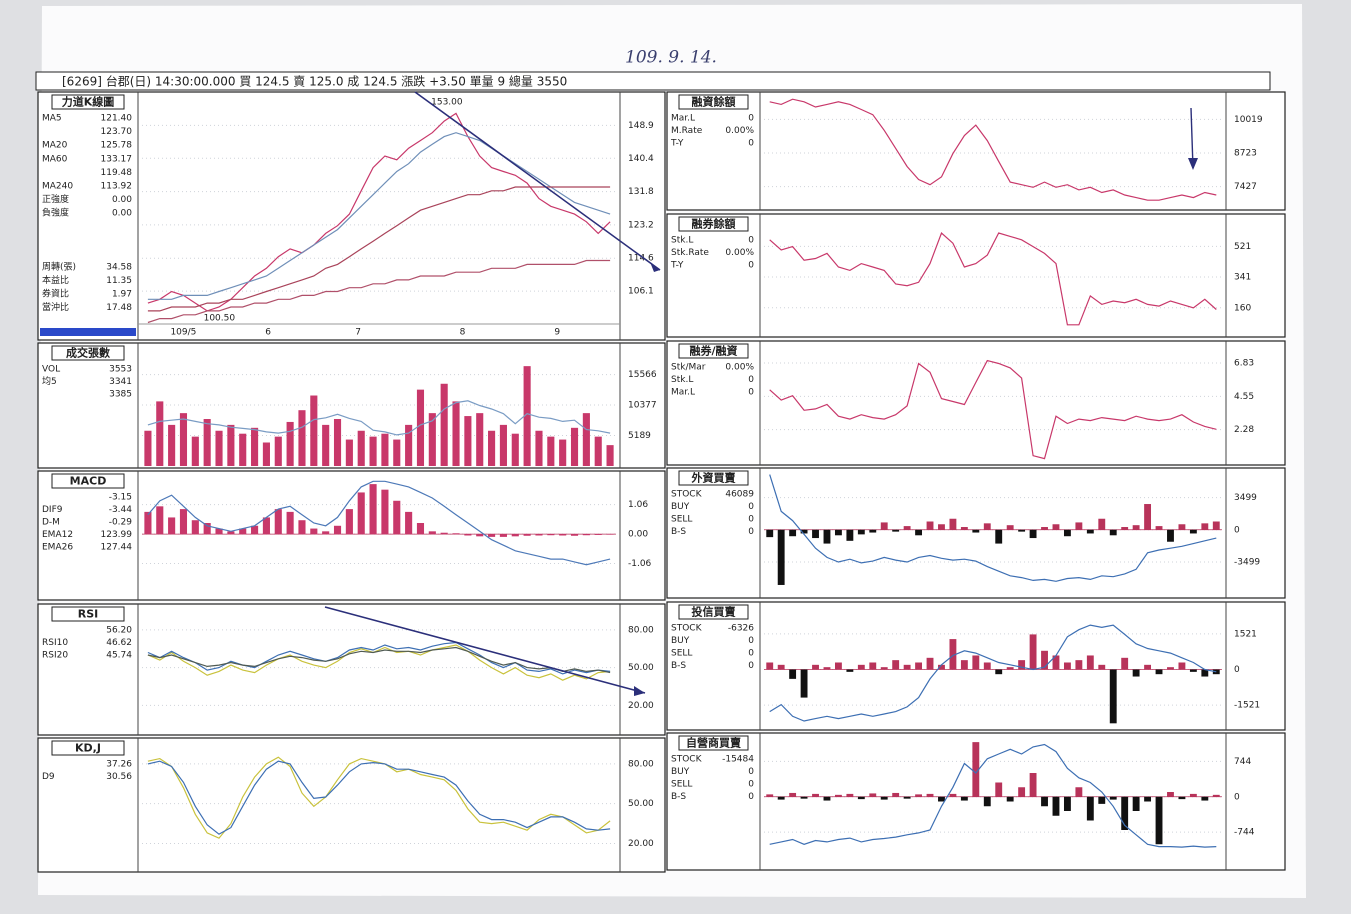 The height and width of the screenshot is (914, 1351). I want to click on panel-title: KD,J, so click(88, 748).